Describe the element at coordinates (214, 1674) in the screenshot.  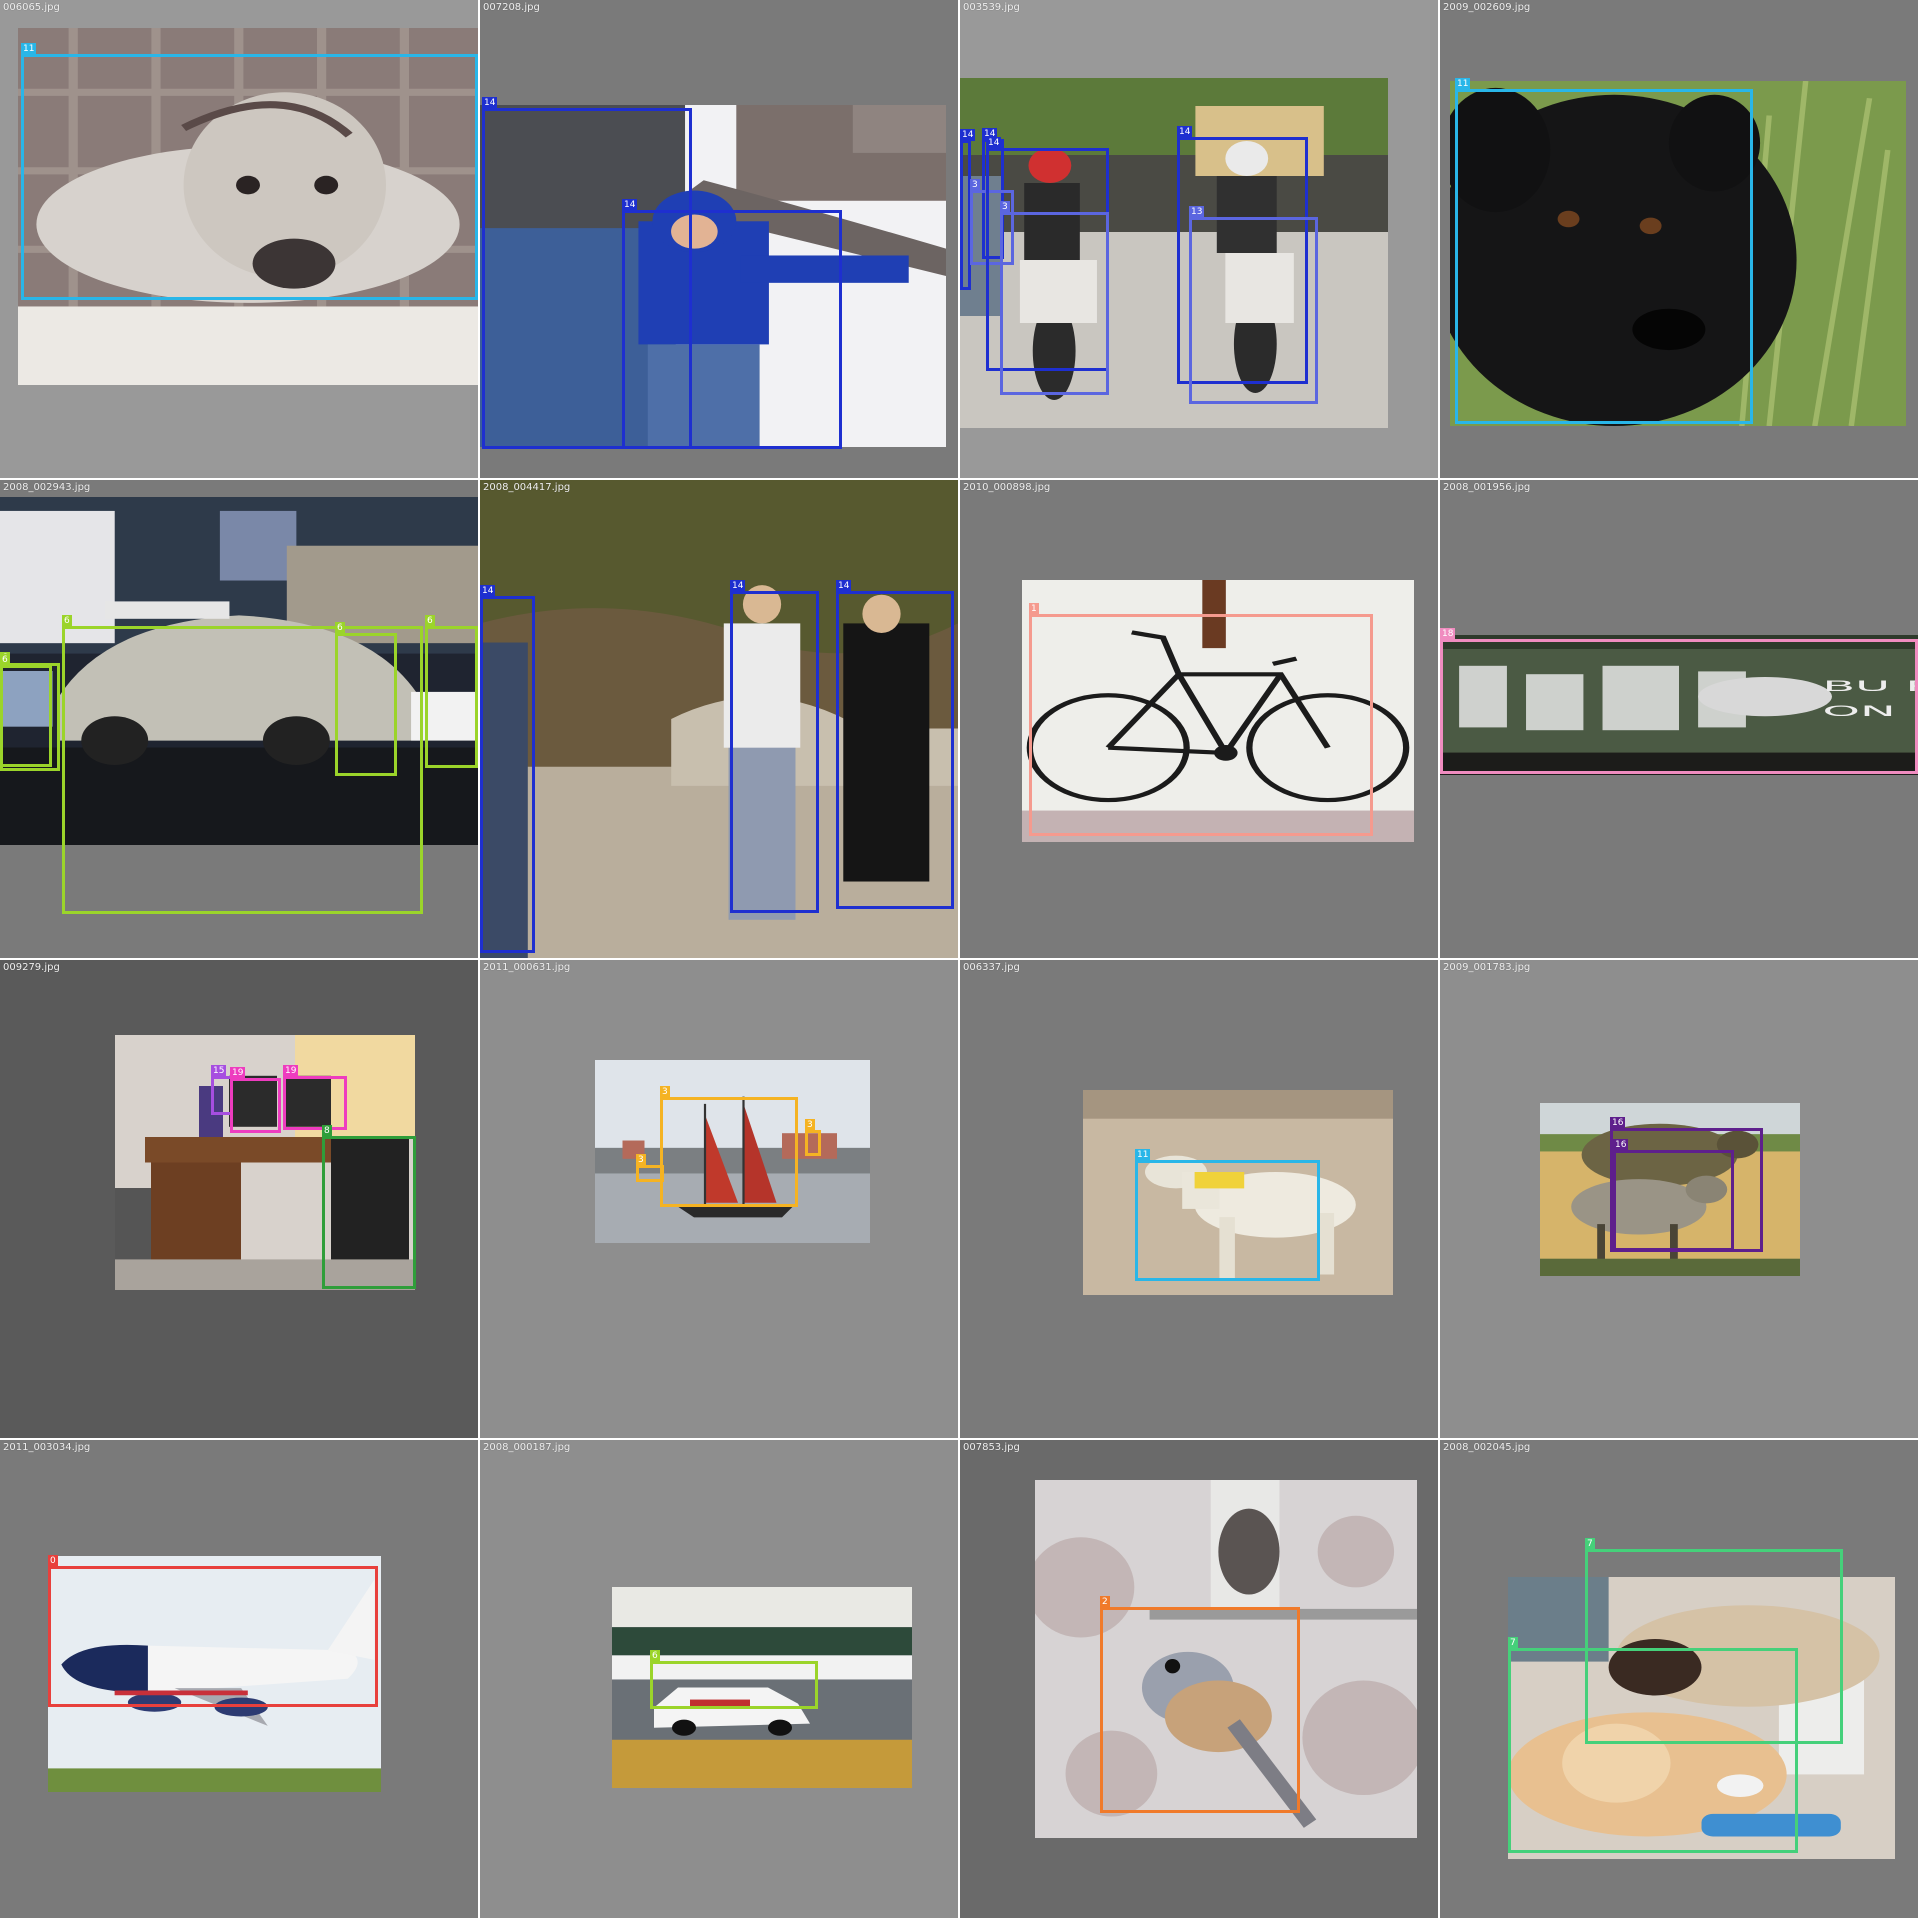
I see `photo-southwest-airplane` at that location.